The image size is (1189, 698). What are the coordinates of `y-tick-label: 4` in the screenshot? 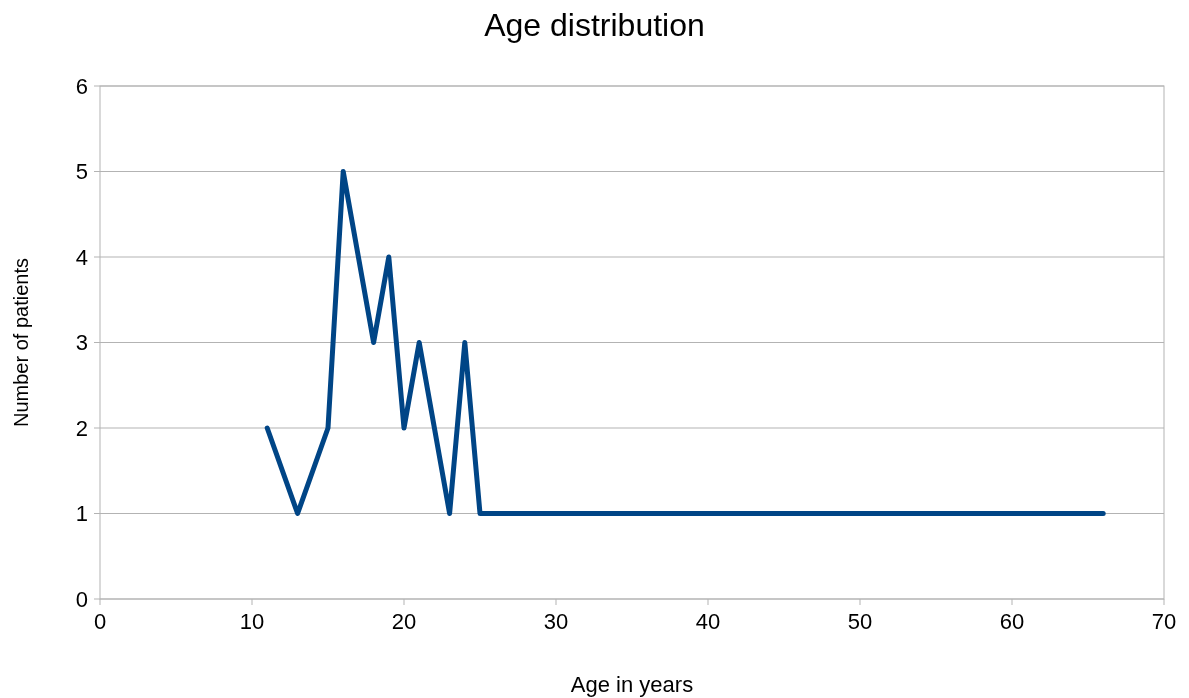 It's located at (81, 257).